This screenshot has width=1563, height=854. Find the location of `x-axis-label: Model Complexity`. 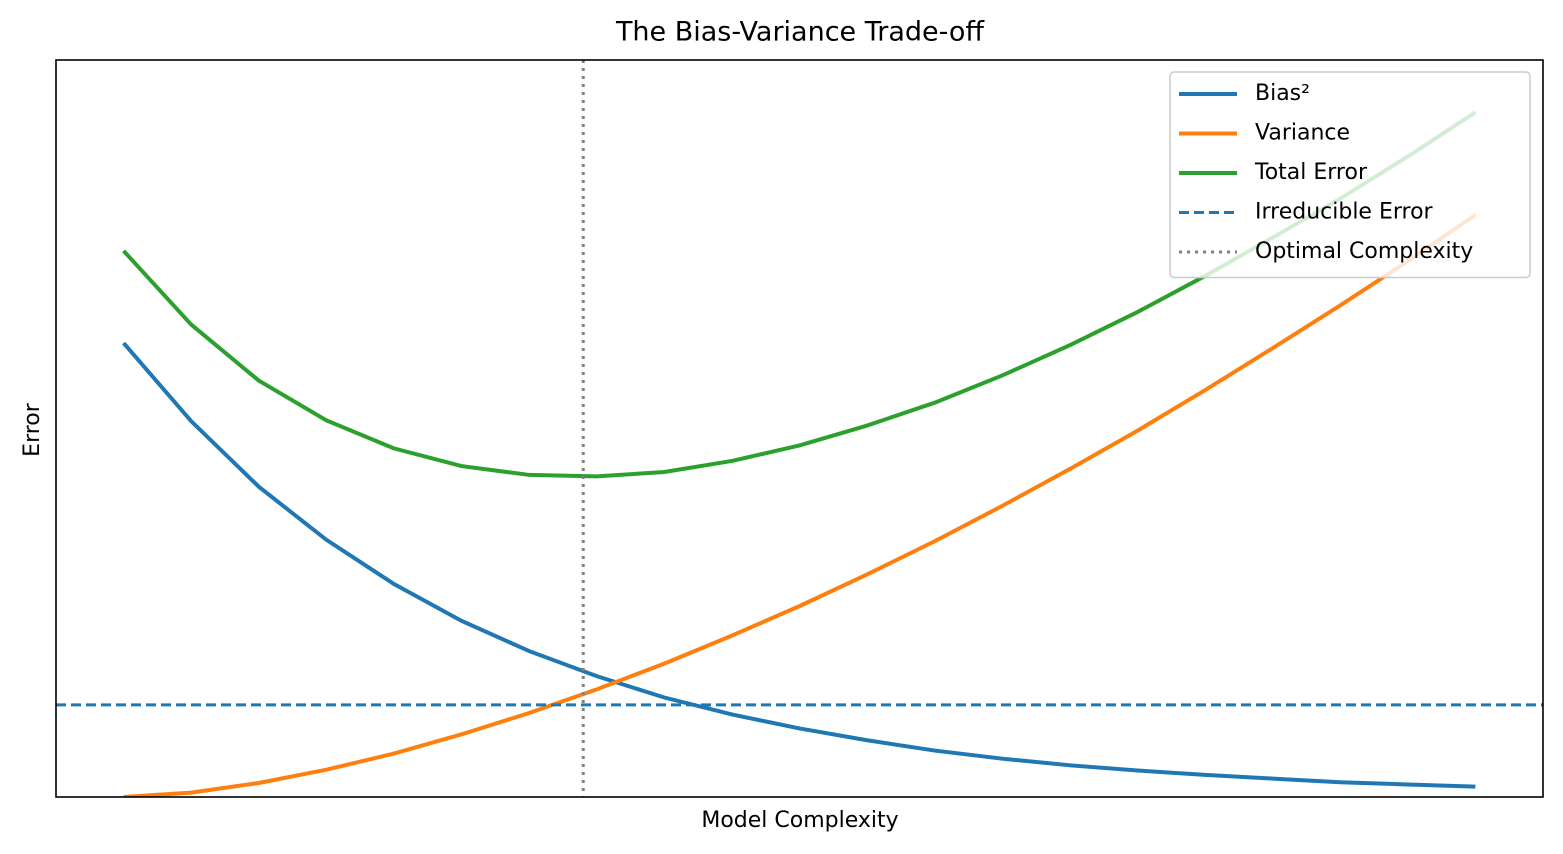

x-axis-label: Model Complexity is located at coordinates (799, 820).